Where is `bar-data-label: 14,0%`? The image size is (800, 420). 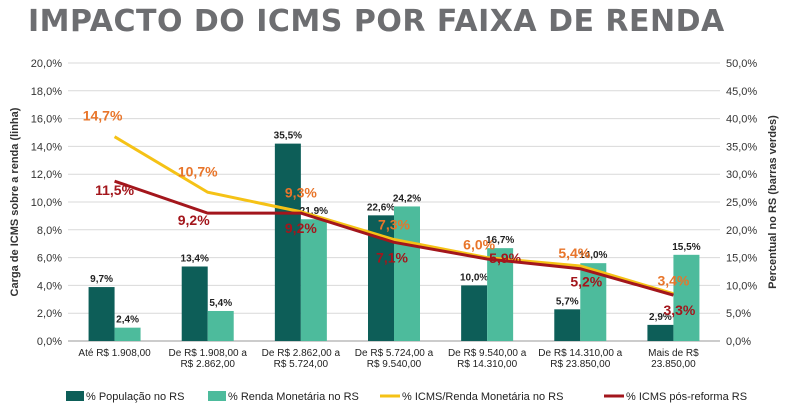
bar-data-label: 14,0% is located at coordinates (593, 255).